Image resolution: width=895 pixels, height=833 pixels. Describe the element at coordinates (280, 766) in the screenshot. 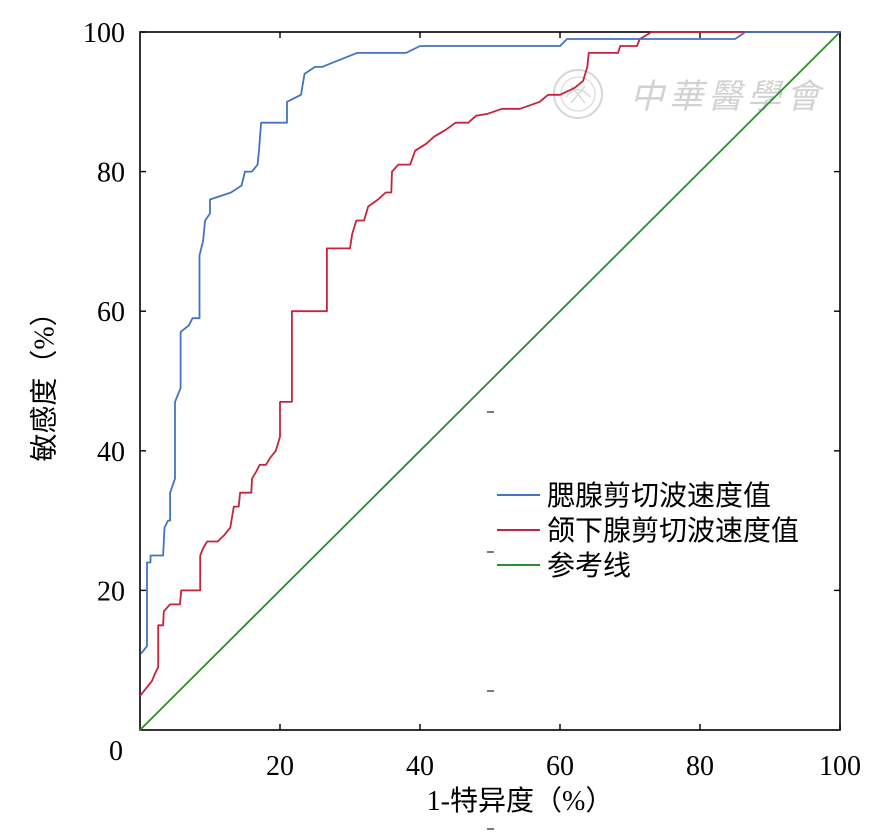

I see `x-tick-label: 20` at that location.